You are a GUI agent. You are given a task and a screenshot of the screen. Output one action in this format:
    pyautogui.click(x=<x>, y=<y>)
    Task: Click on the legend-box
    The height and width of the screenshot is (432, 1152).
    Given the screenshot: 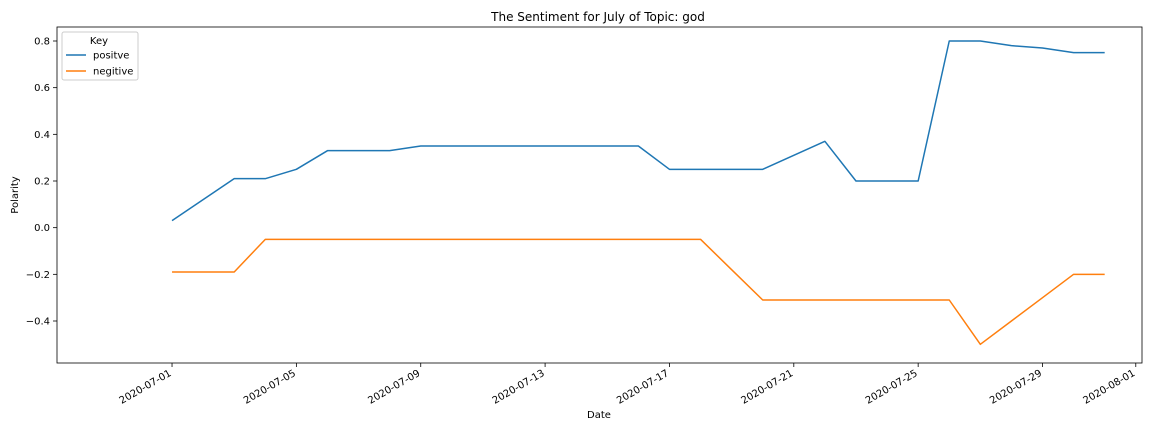 What is the action you would take?
    pyautogui.click(x=100, y=56)
    